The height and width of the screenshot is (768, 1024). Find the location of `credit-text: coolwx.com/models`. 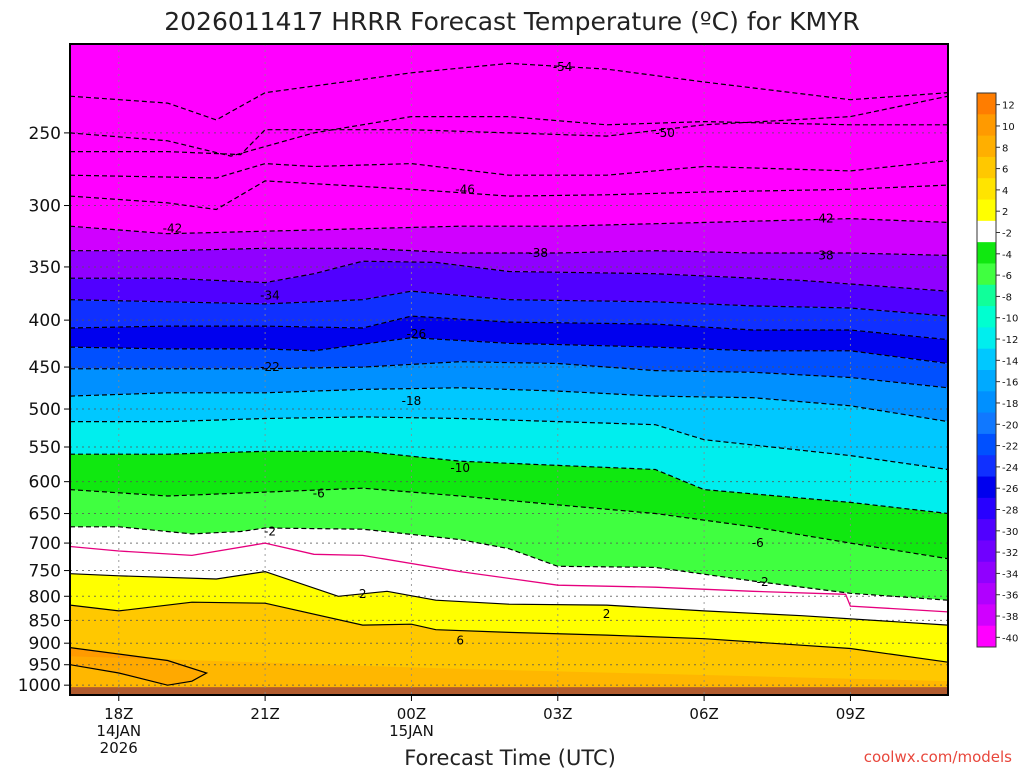

credit-text: coolwx.com/models is located at coordinates (938, 757).